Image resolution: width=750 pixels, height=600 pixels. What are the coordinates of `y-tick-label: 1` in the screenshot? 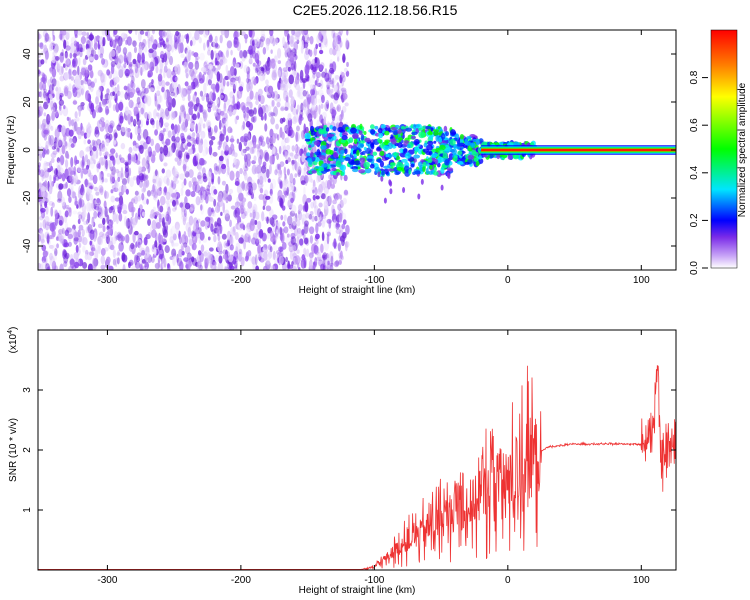 It's located at (27, 510).